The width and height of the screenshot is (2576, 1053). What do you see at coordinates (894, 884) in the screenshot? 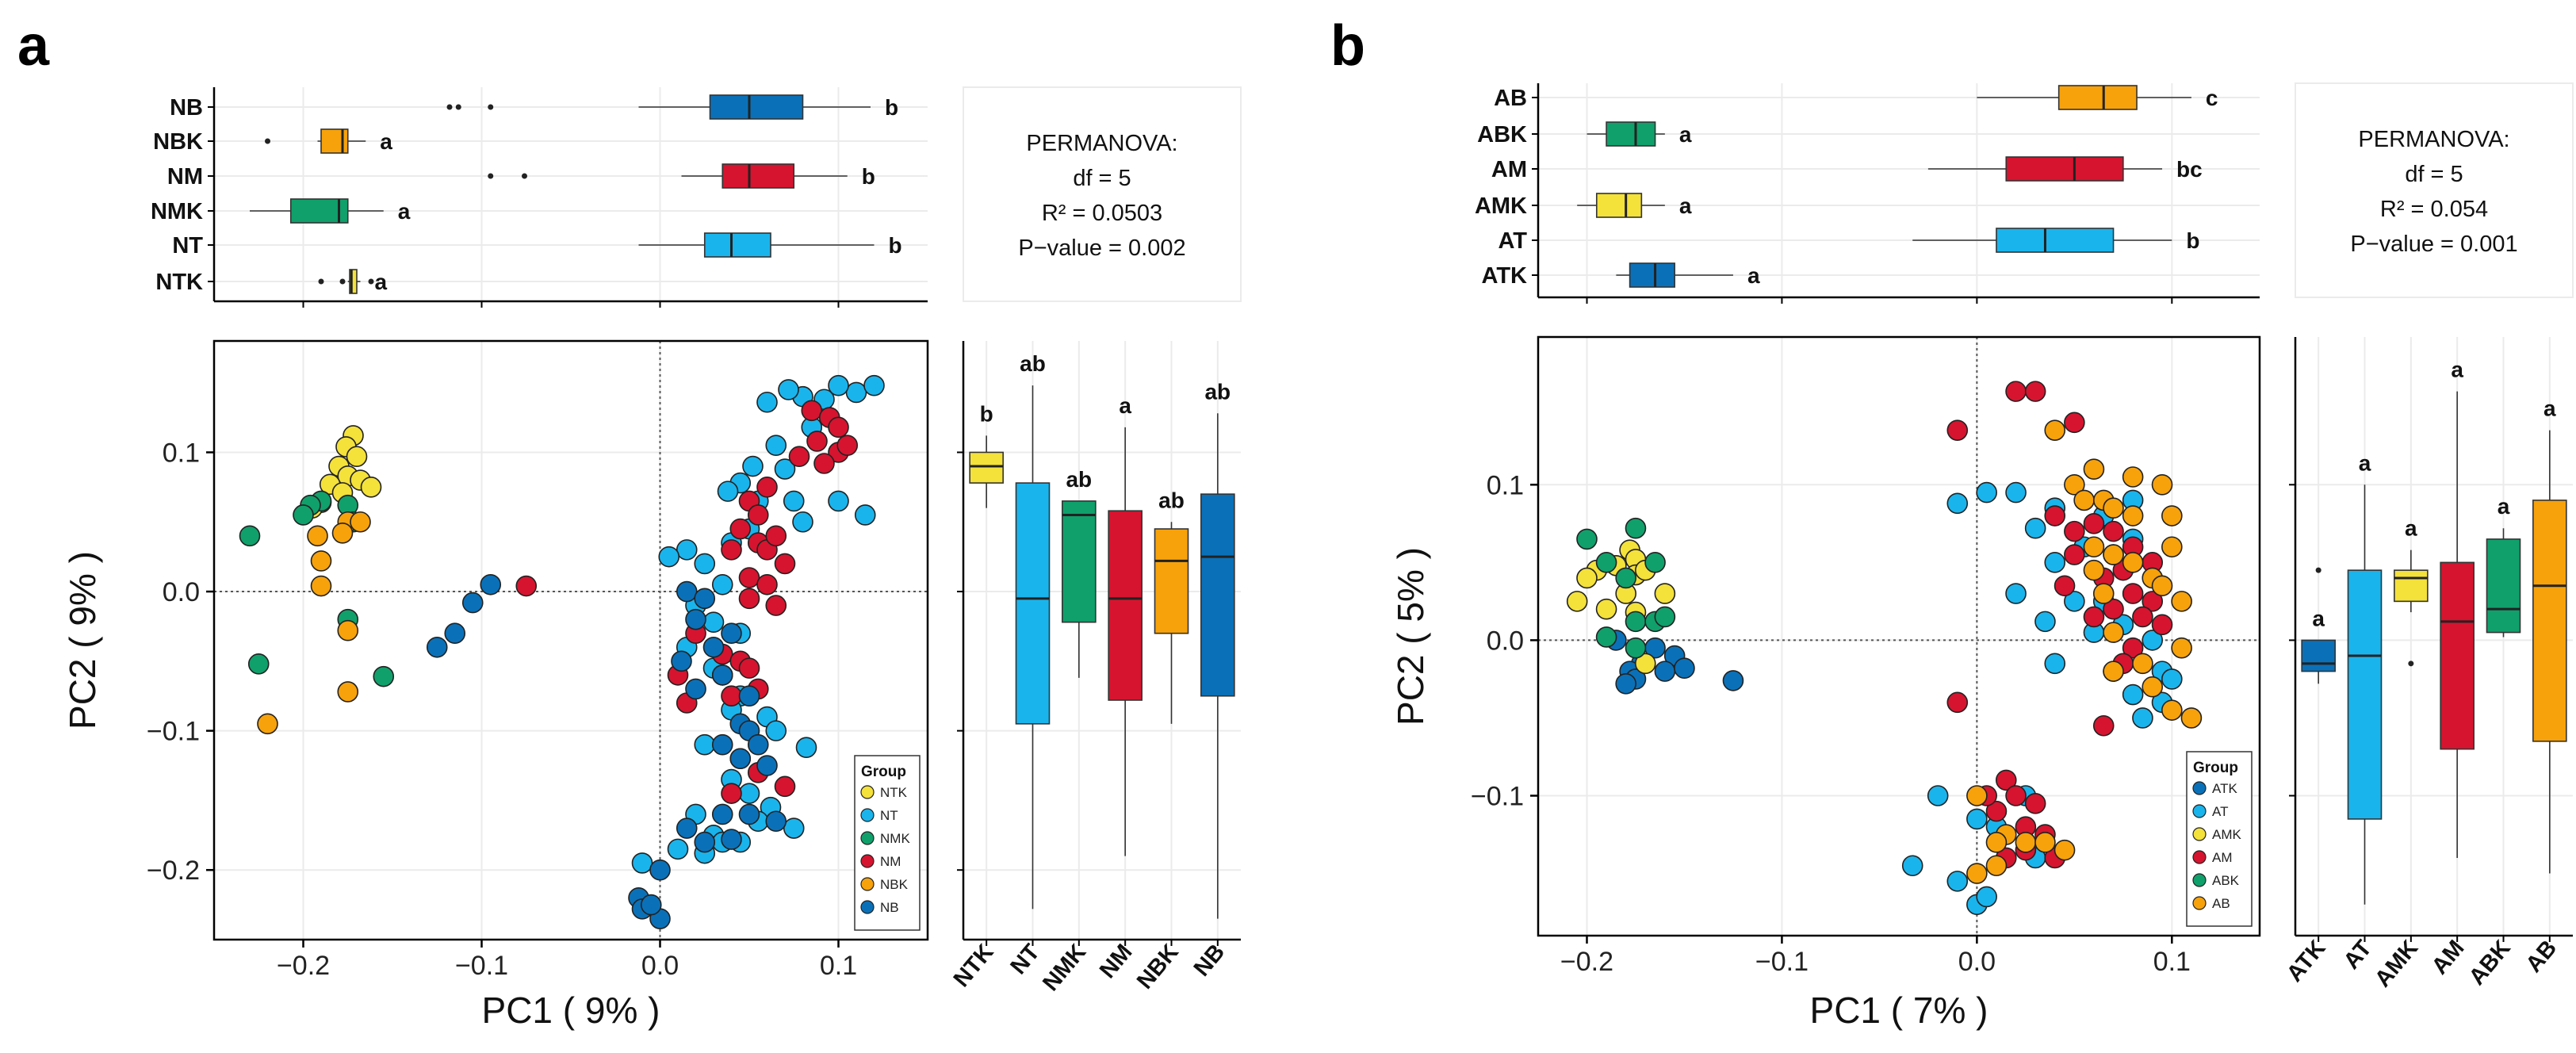
I see `legend-label-nbk: NBK` at bounding box center [894, 884].